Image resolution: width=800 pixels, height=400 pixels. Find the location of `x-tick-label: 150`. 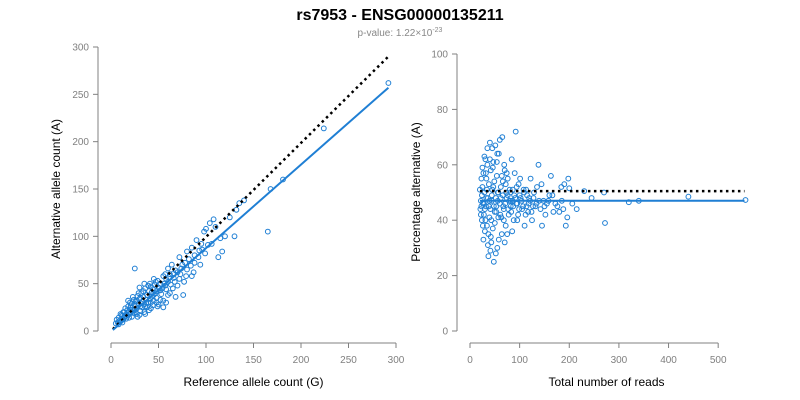

x-tick-label: 150 is located at coordinates (253, 360).